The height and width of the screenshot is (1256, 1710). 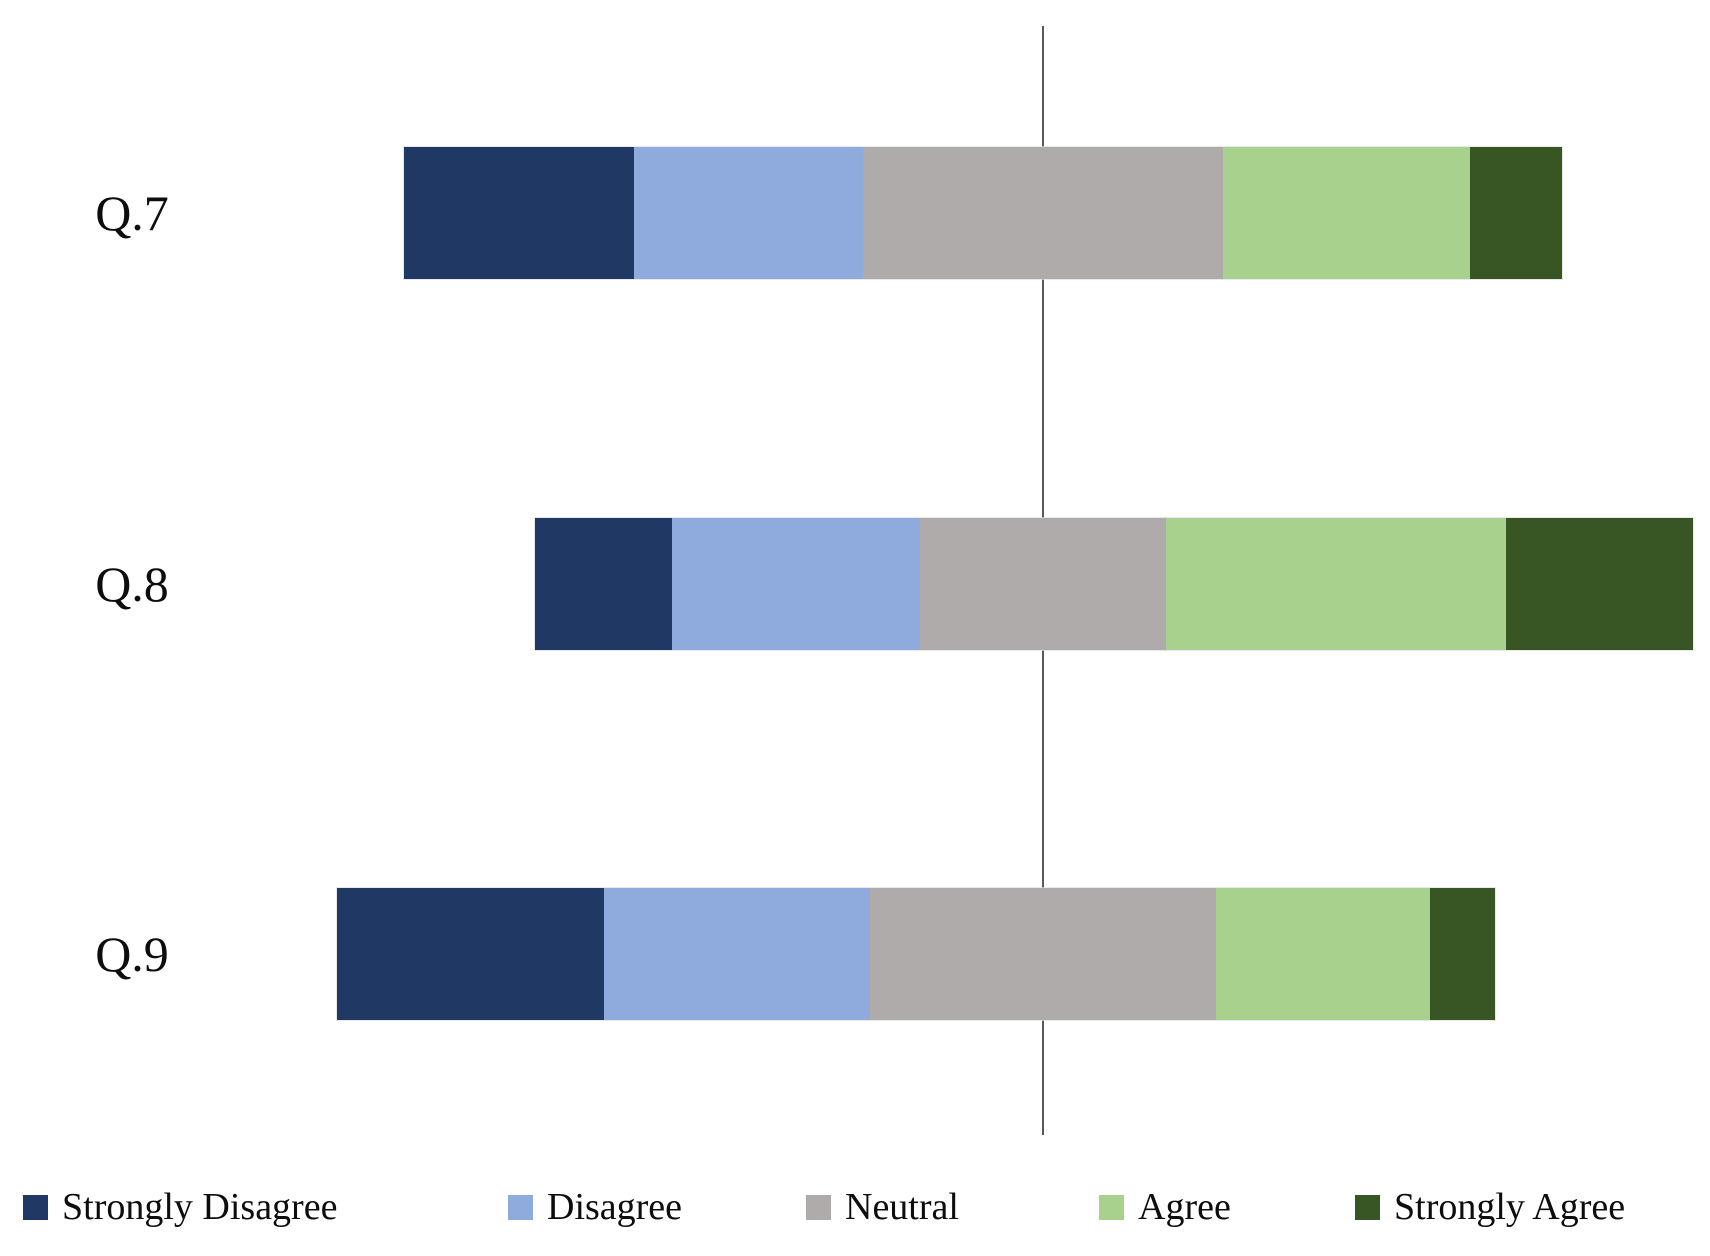 What do you see at coordinates (818, 1207) in the screenshot?
I see `legend-swatch-neutral` at bounding box center [818, 1207].